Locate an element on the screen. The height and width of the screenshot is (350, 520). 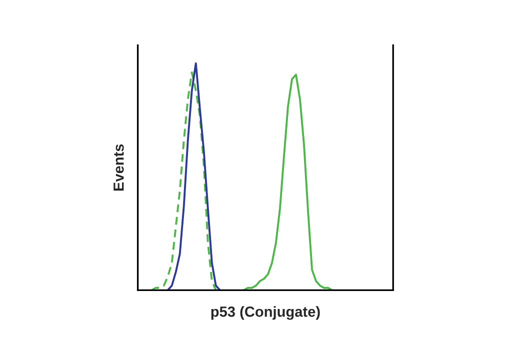
y-axis-title: Events is located at coordinates (119, 167).